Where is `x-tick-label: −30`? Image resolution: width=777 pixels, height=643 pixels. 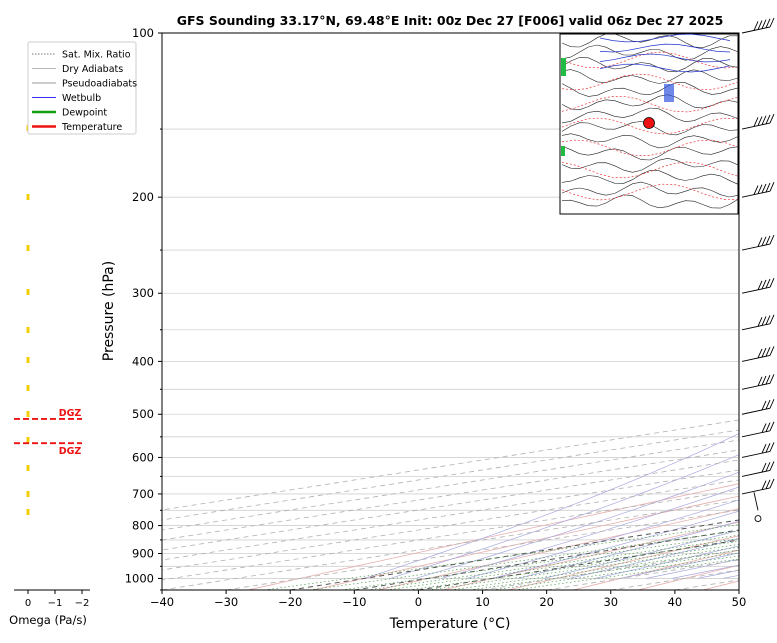 x-tick-label: −30 is located at coordinates (226, 602).